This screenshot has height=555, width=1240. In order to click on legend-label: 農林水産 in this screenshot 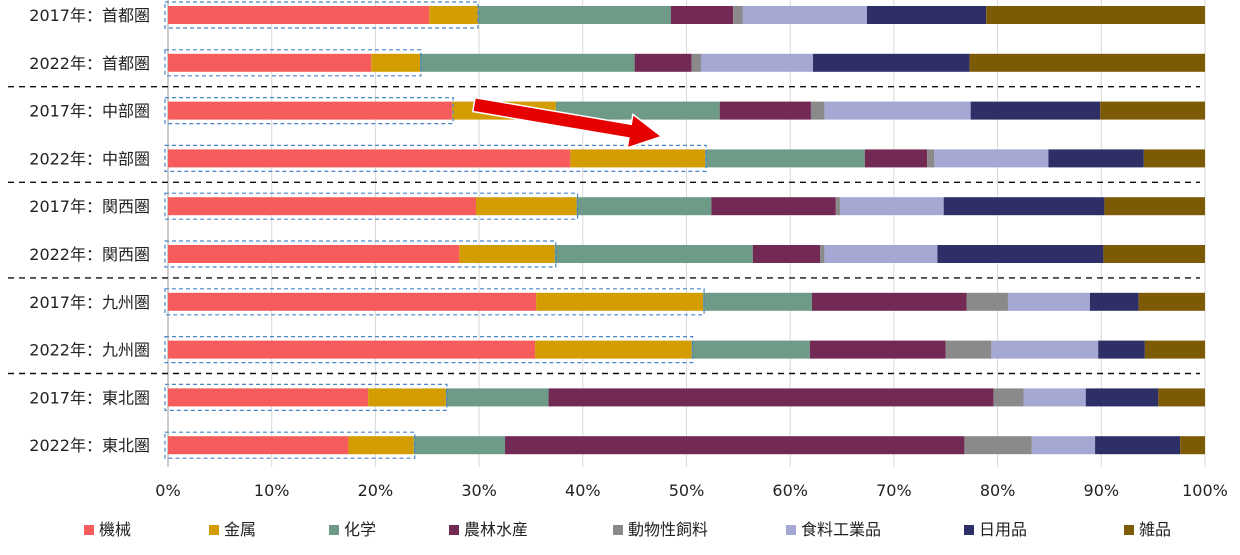, I will do `click(496, 529)`.